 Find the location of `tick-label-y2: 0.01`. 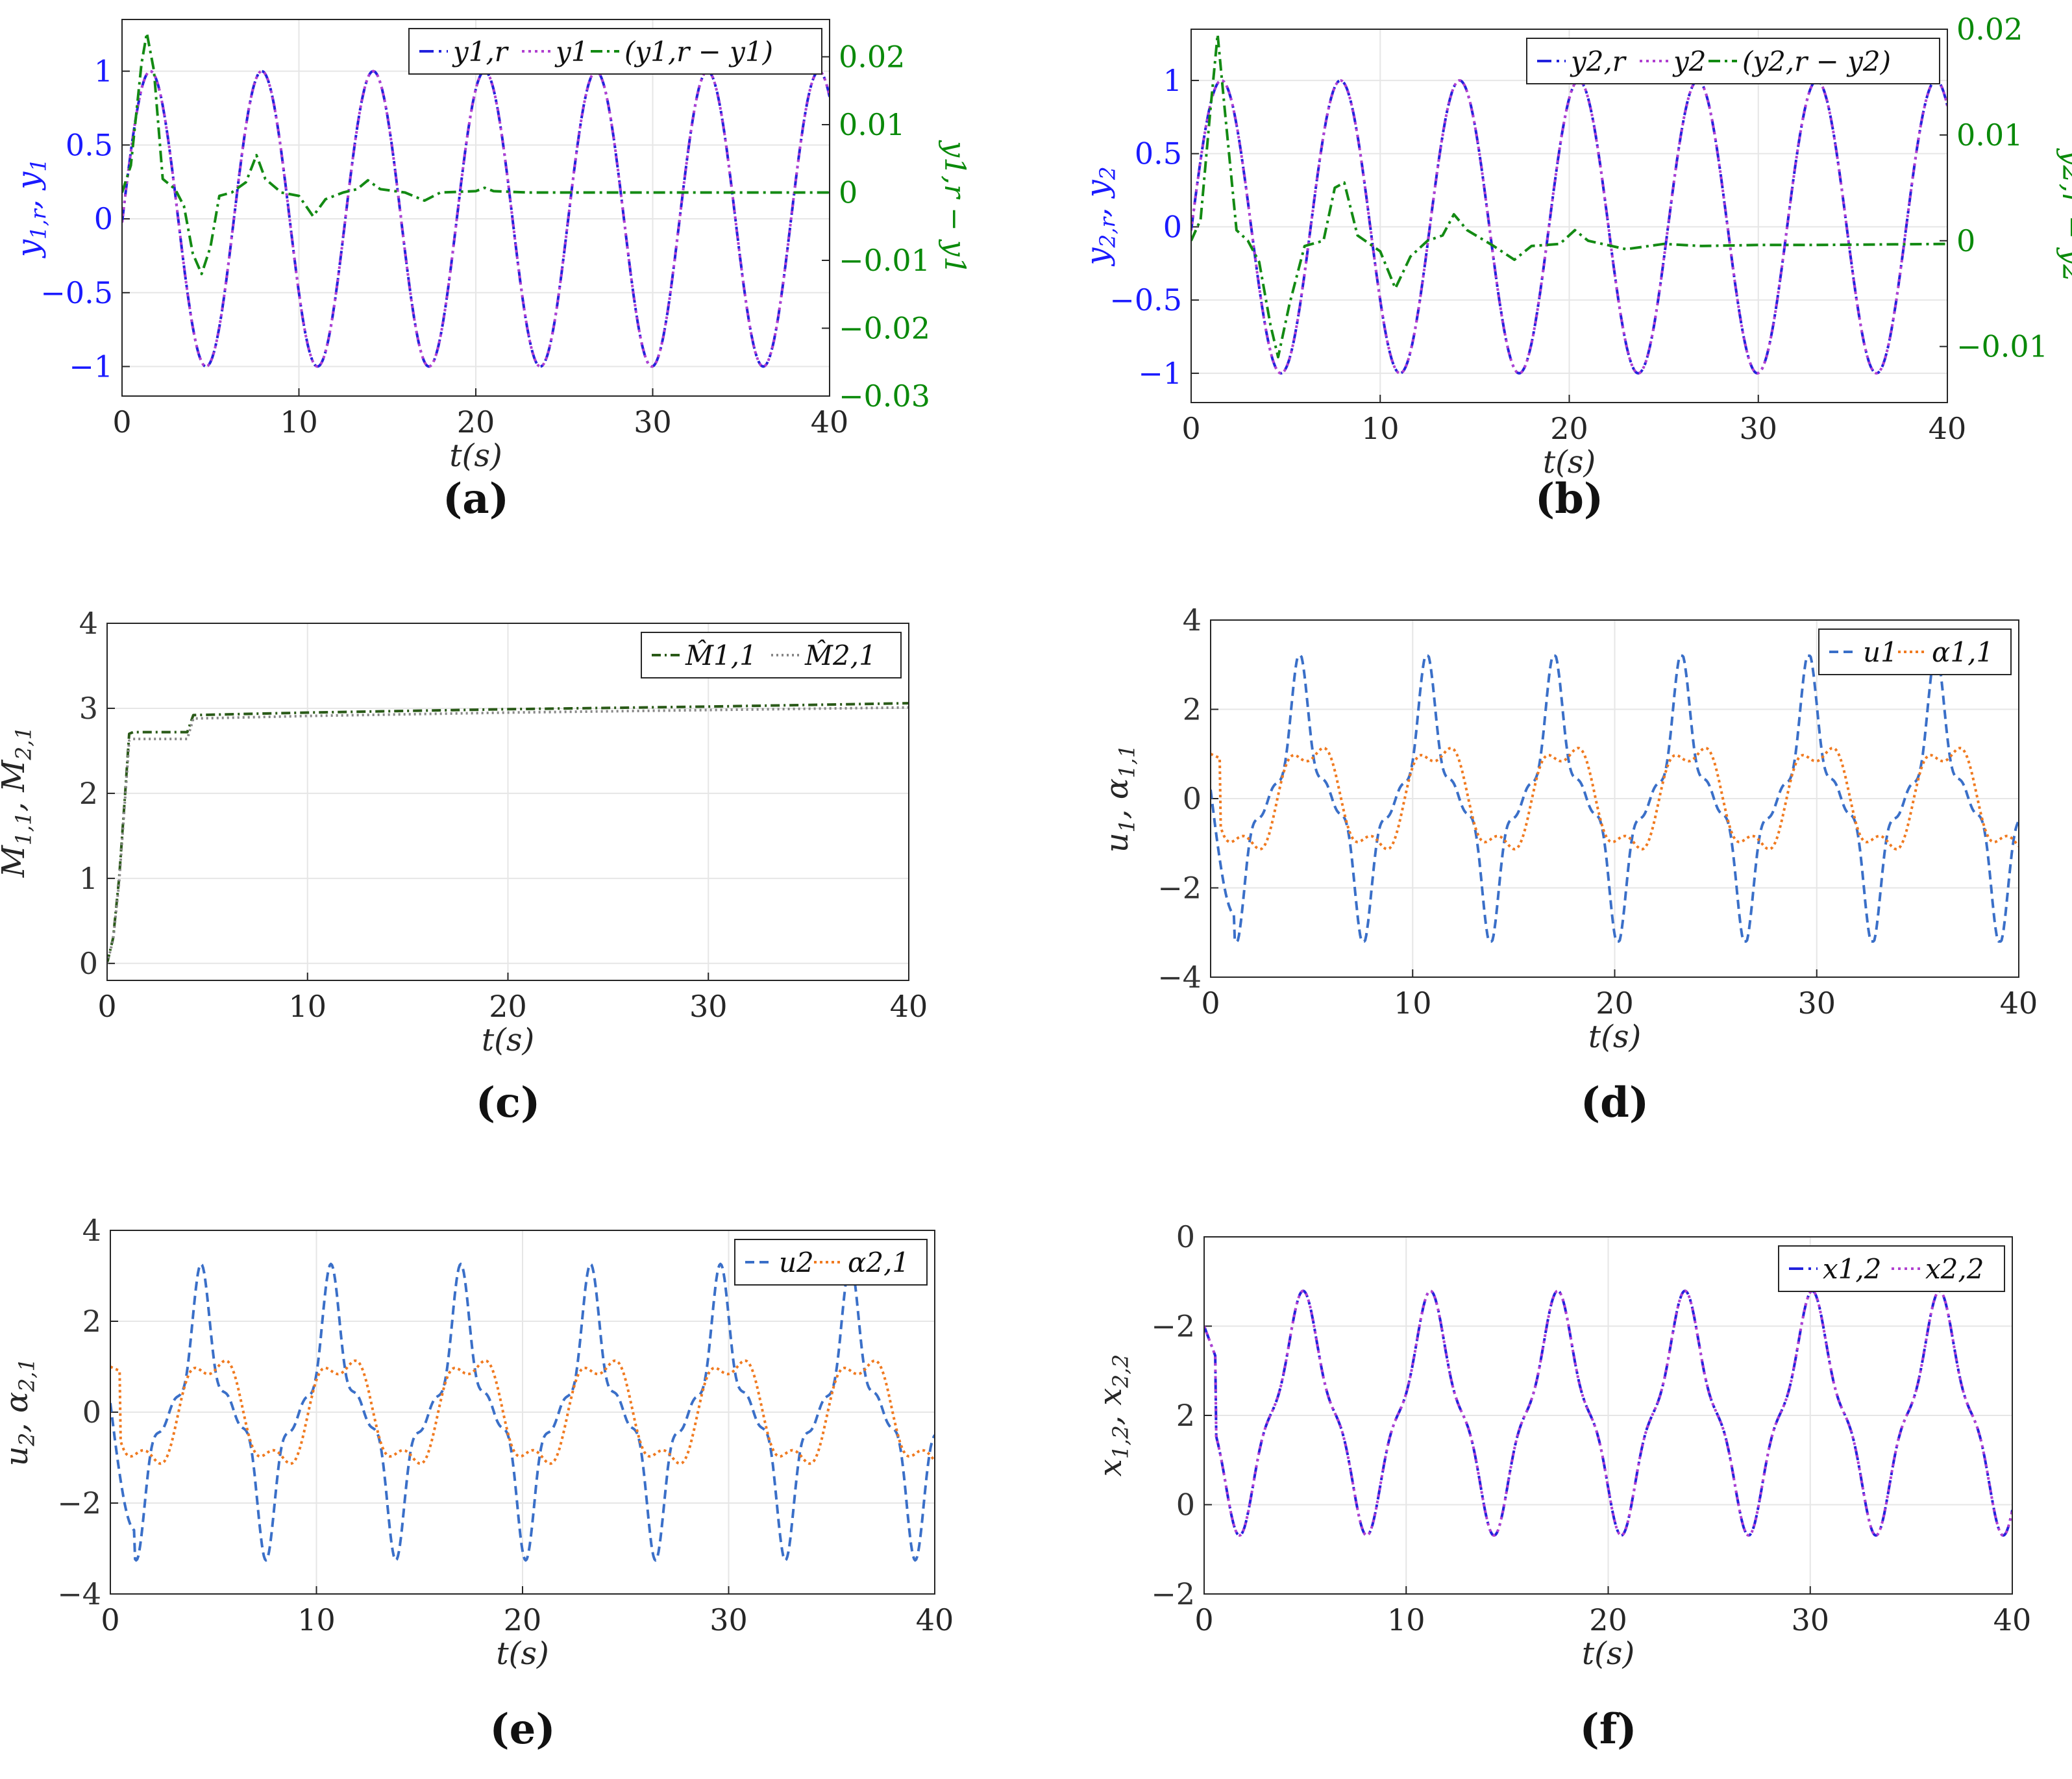

tick-label-y2: 0.01 is located at coordinates (872, 124).